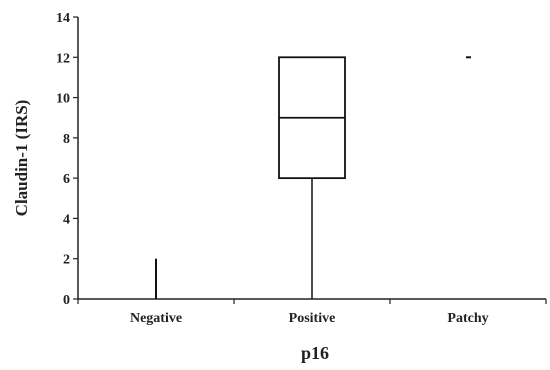  I want to click on y-tick-label: 6, so click(66, 179).